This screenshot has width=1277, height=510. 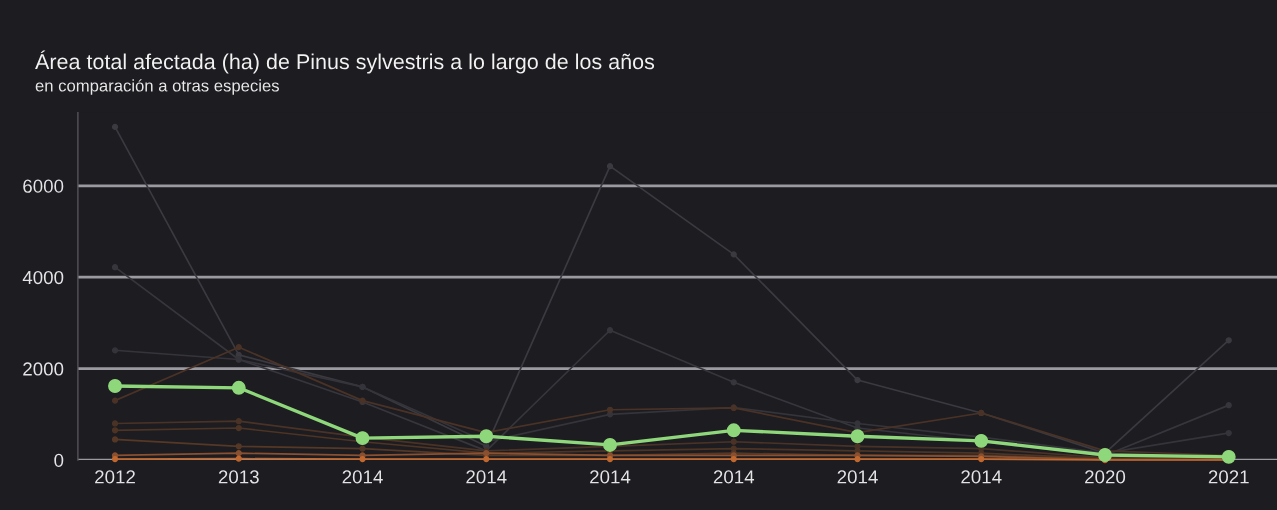 What do you see at coordinates (43, 186) in the screenshot?
I see `y-tick-label: 6000` at bounding box center [43, 186].